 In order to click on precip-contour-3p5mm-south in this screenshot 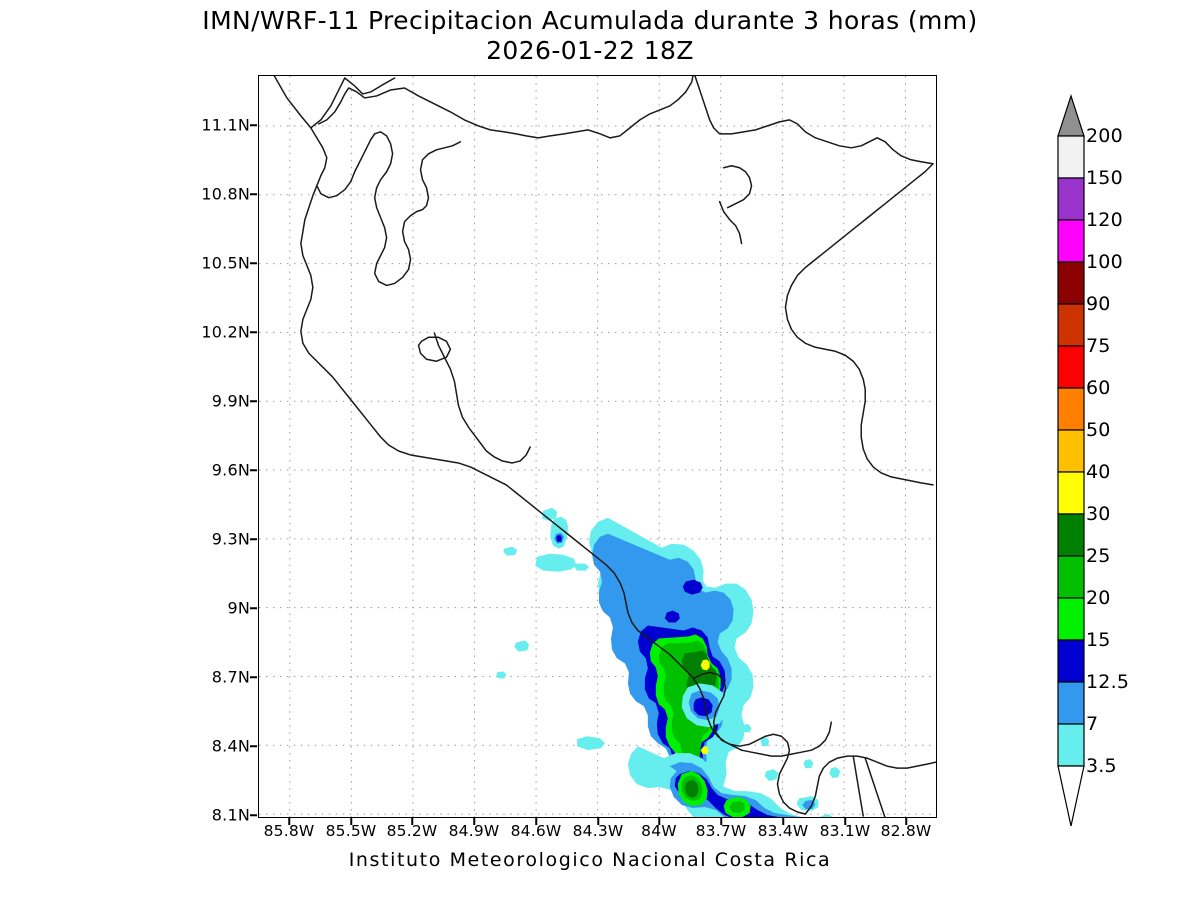, I will do `click(715, 781)`.